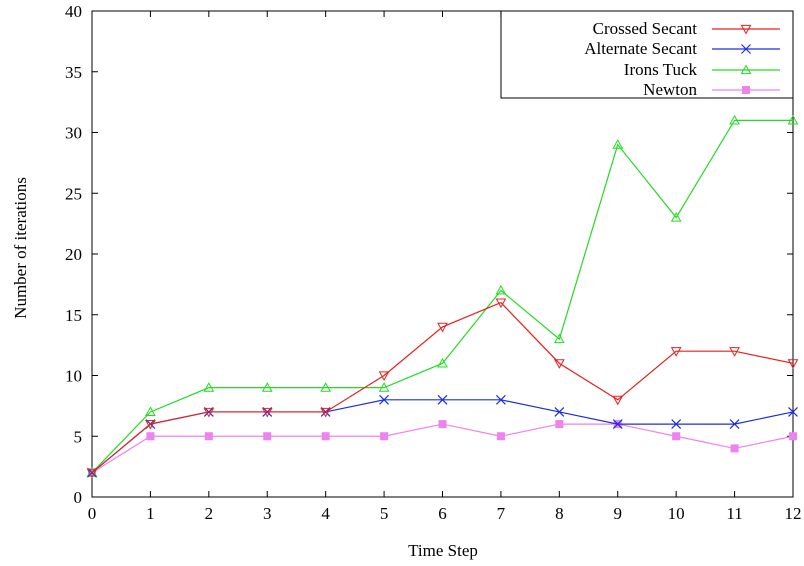  What do you see at coordinates (645, 28) in the screenshot?
I see `legend-label-crossed-secant: Crossed Secant` at bounding box center [645, 28].